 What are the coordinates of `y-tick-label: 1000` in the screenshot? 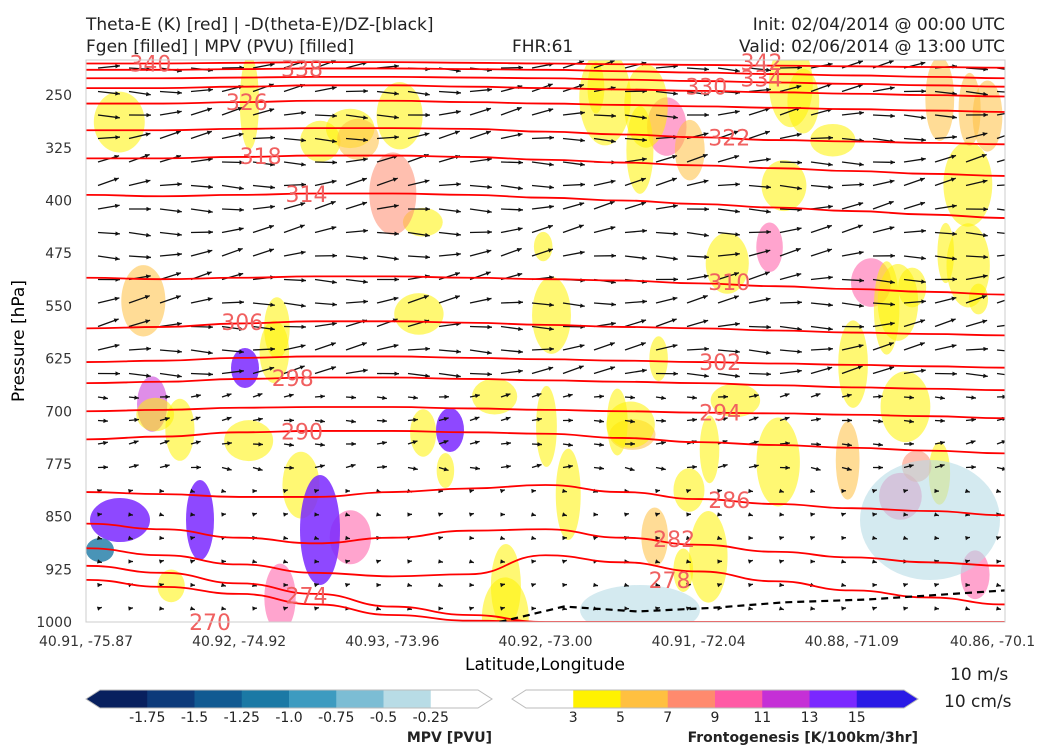 It's located at (54, 623).